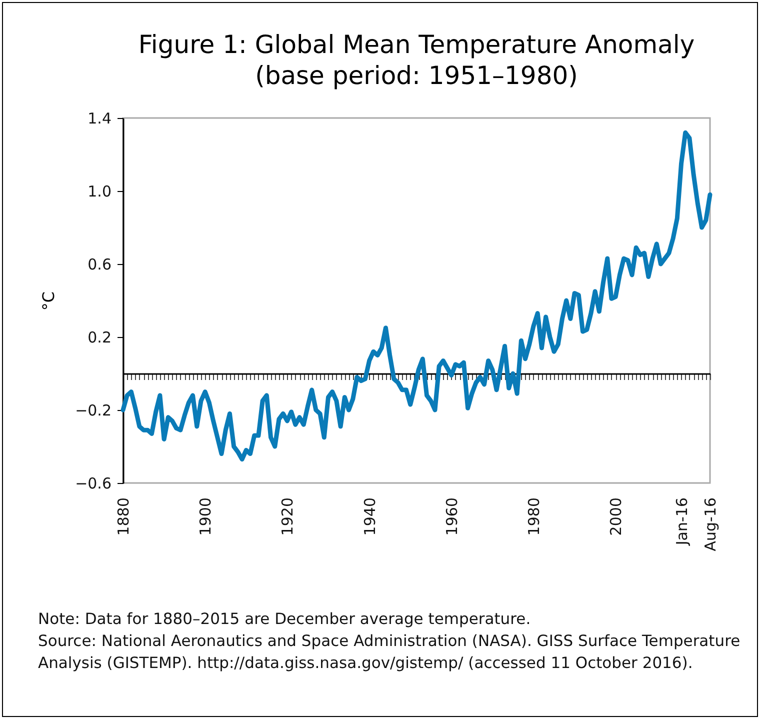 The height and width of the screenshot is (721, 764). I want to click on x-tick-label: 1940, so click(369, 517).